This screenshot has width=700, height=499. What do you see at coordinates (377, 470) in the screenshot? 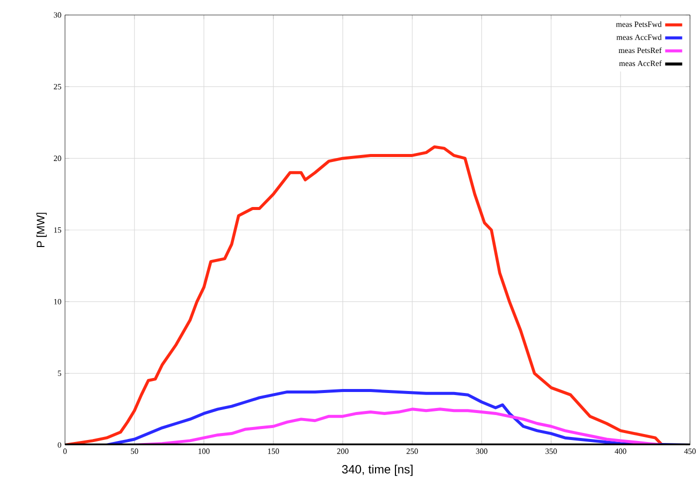
I see `x-axis-title: 340, time [ns]` at bounding box center [377, 470].